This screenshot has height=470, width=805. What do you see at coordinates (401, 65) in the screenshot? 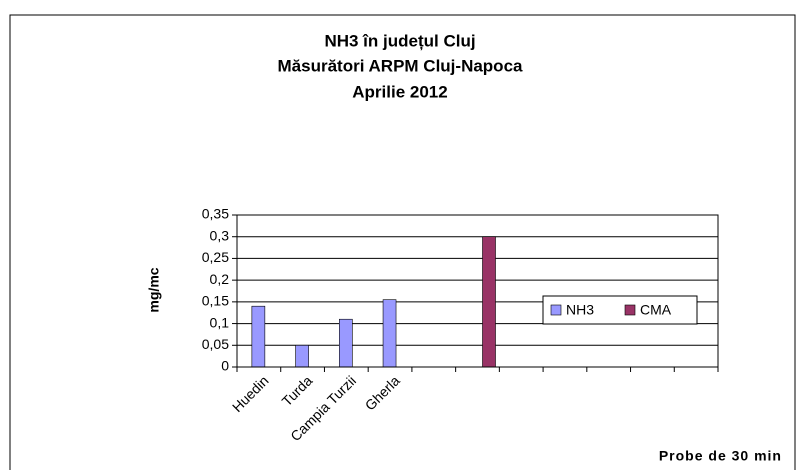
I see `chart-title: Măsurători ARPM Cluj-Napoca` at bounding box center [401, 65].